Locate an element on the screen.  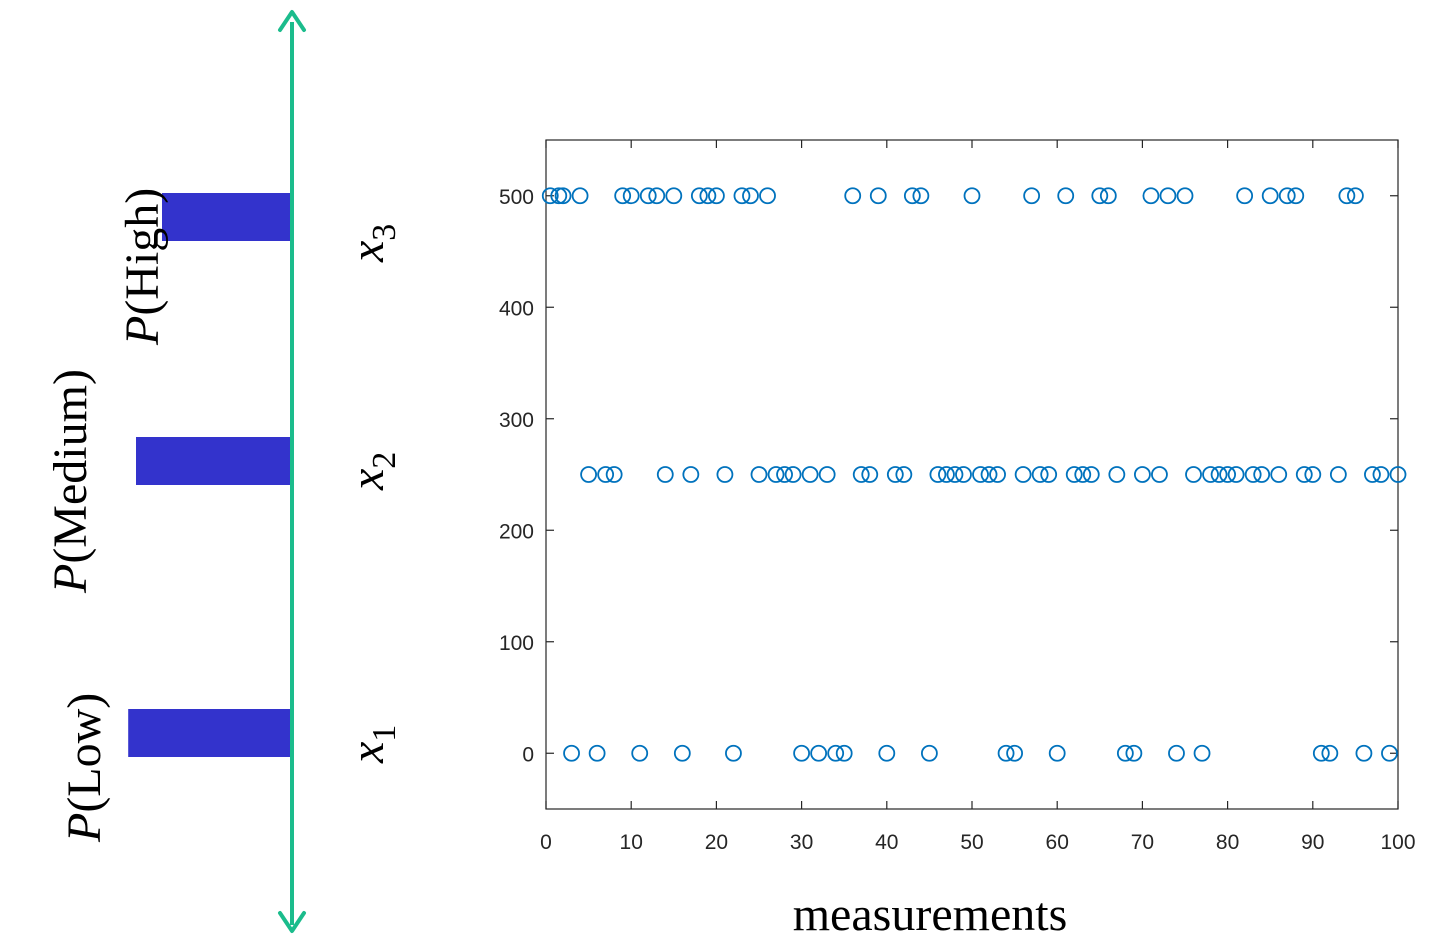
x-axis-label: measurements is located at coordinates (930, 914).